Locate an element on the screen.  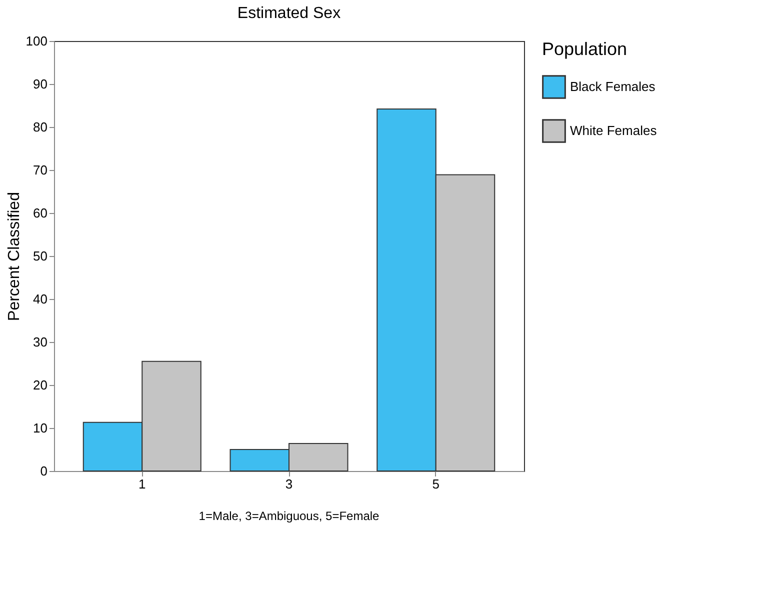
y-tick-label: 90 is located at coordinates (40, 84).